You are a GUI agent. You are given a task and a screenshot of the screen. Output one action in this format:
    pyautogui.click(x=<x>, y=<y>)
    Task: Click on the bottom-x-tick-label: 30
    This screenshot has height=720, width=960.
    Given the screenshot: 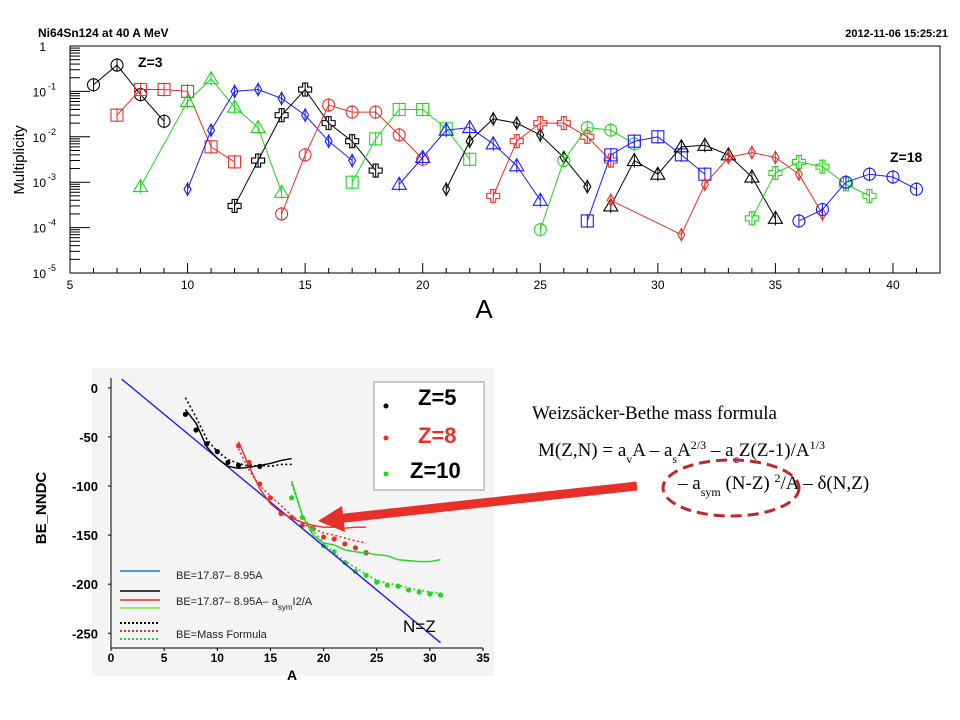 What is the action you would take?
    pyautogui.click(x=430, y=658)
    